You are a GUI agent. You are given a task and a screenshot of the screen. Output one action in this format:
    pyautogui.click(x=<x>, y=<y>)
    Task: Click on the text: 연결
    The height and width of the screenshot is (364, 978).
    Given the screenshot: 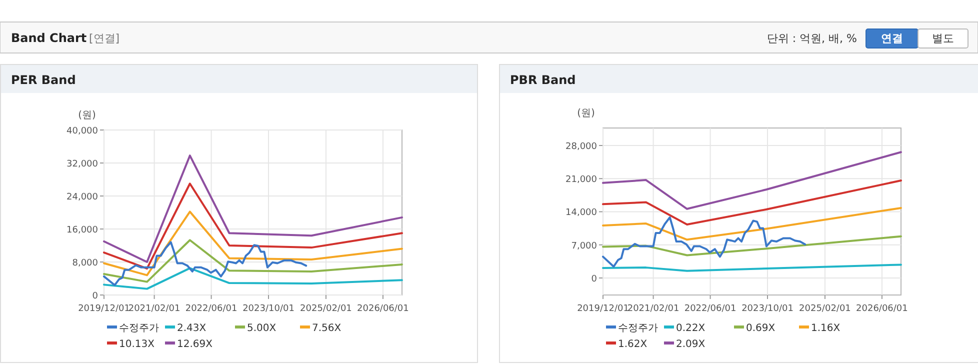 What is the action you would take?
    pyautogui.click(x=892, y=38)
    